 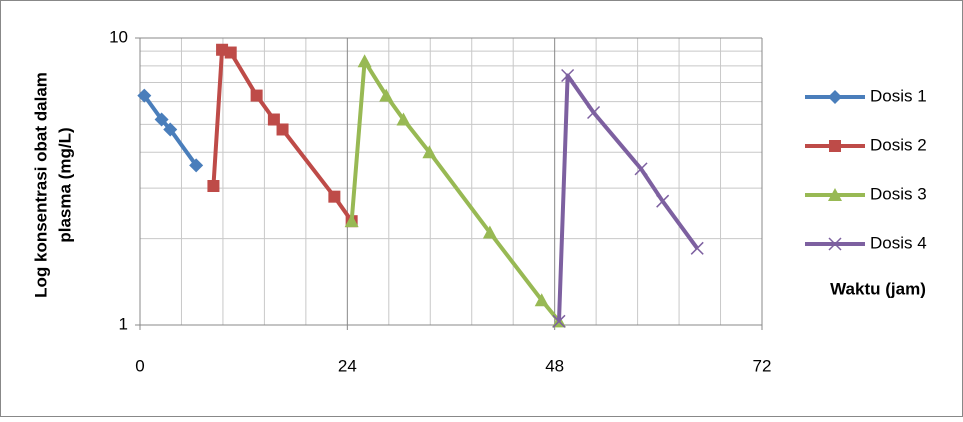 What do you see at coordinates (878, 288) in the screenshot?
I see `x-axis-label: Waktu (jam)` at bounding box center [878, 288].